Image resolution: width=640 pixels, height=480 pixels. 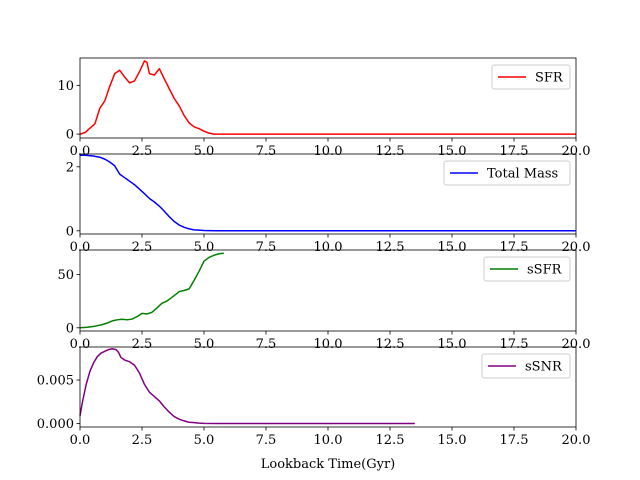 I want to click on y-tick-label: 0.005, so click(x=55, y=381).